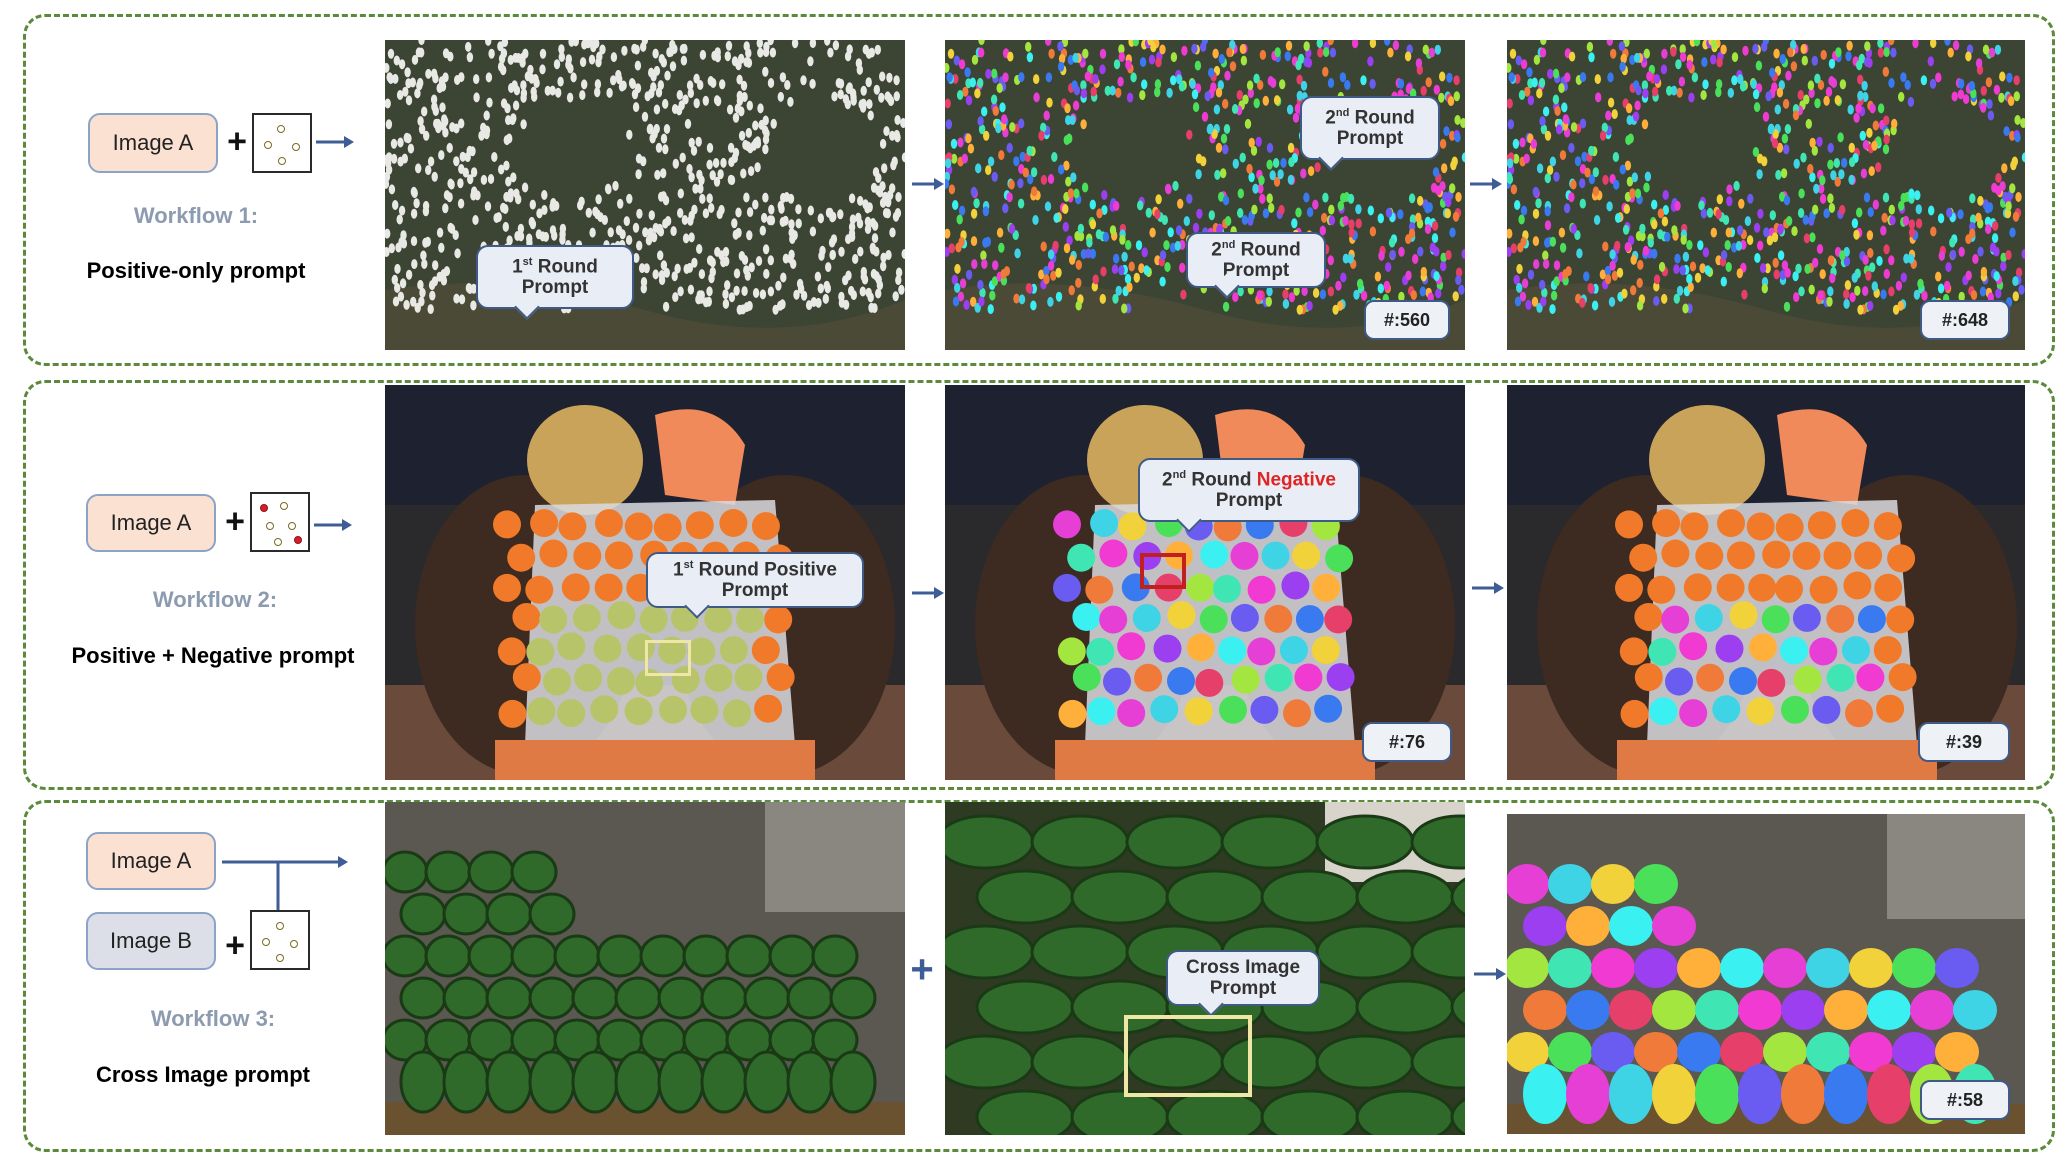 This screenshot has width=2070, height=1168. What do you see at coordinates (1407, 320) in the screenshot?
I see `count-badge: #:560` at bounding box center [1407, 320].